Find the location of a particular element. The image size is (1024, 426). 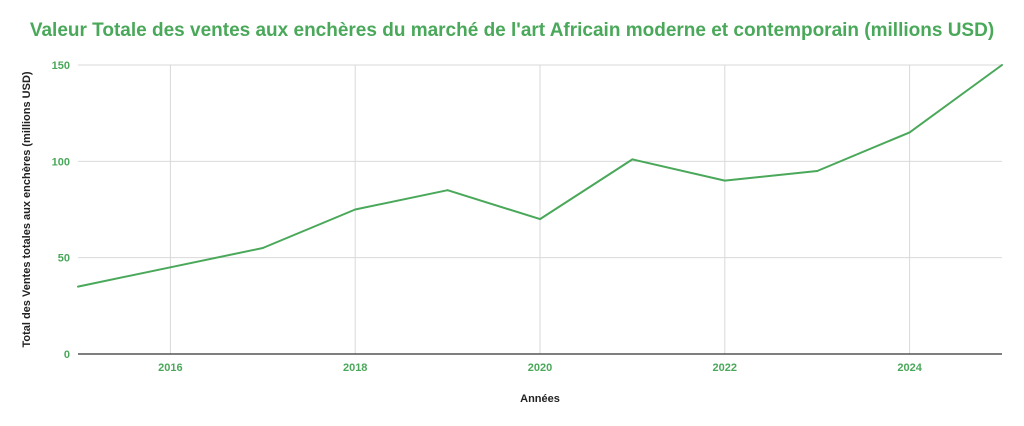

x-tick-label: 2024 is located at coordinates (909, 368).